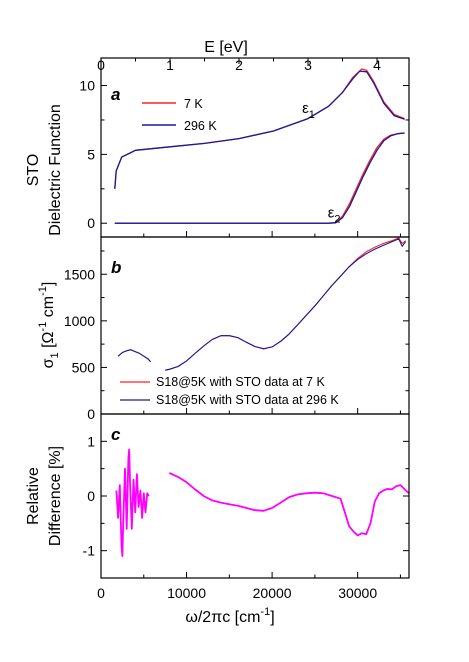  I want to click on x-tick-label: 30000, so click(357, 593).